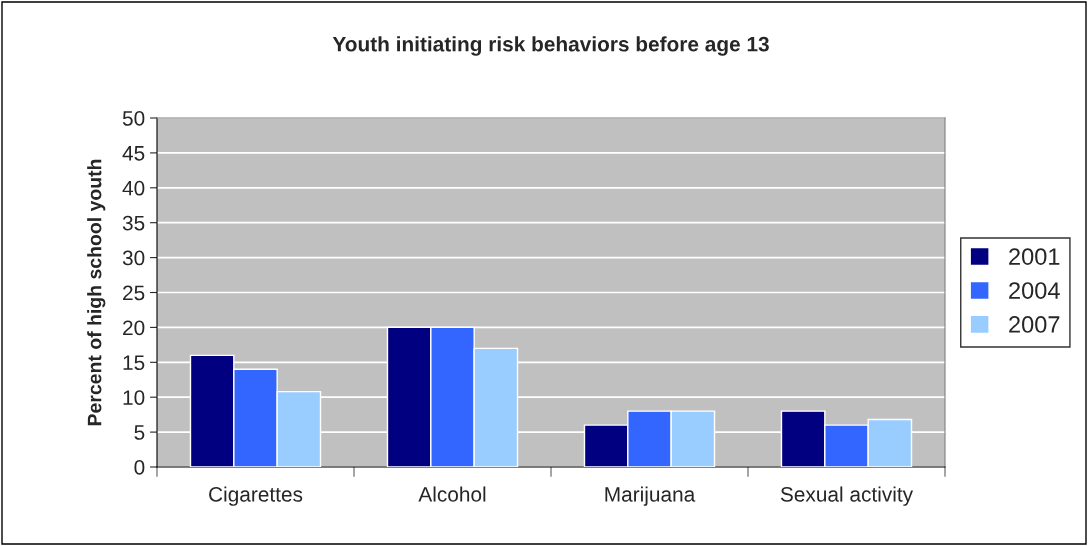  What do you see at coordinates (139, 467) in the screenshot?
I see `y-tick-label: 0` at bounding box center [139, 467].